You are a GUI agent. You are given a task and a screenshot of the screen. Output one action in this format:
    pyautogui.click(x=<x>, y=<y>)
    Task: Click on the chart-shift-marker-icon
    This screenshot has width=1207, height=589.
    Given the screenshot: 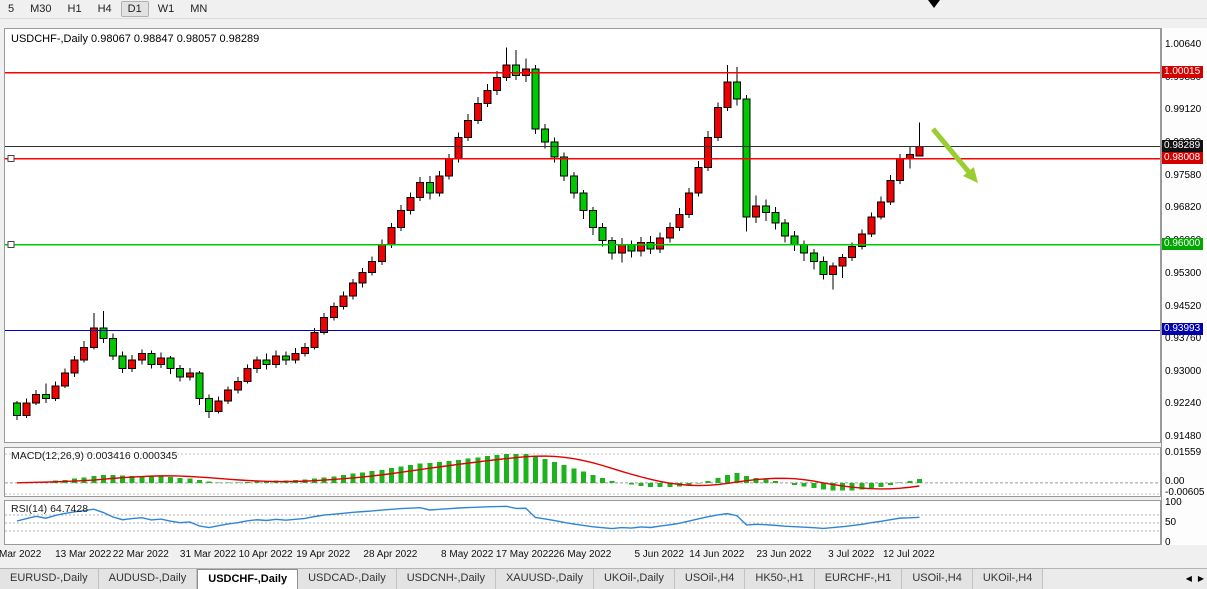 What is the action you would take?
    pyautogui.click(x=934, y=4)
    